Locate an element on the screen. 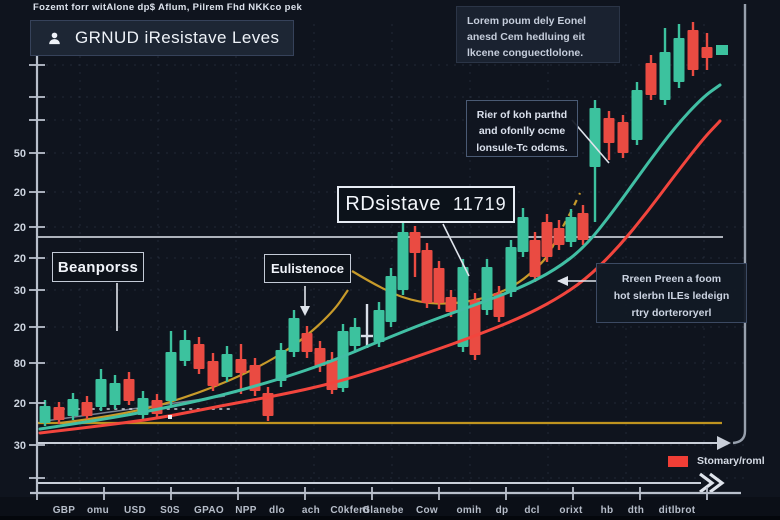 The image size is (780, 520). chart-title-box: GRNUD iResistave Leves is located at coordinates (162, 38).